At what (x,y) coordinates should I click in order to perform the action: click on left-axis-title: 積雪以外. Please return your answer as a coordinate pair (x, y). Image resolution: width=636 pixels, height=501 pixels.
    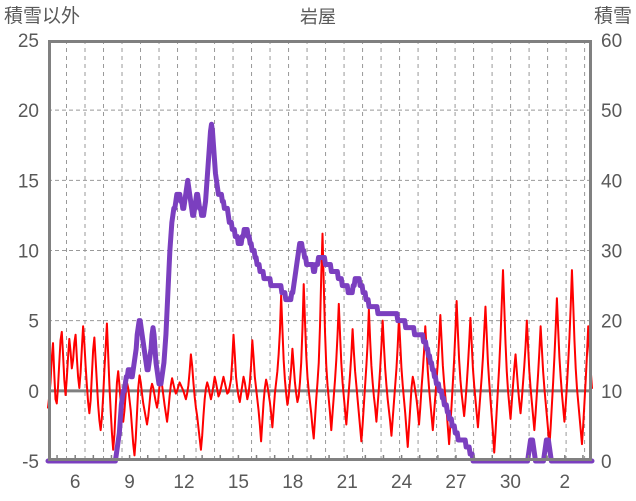
    Looking at the image, I should click on (42, 16).